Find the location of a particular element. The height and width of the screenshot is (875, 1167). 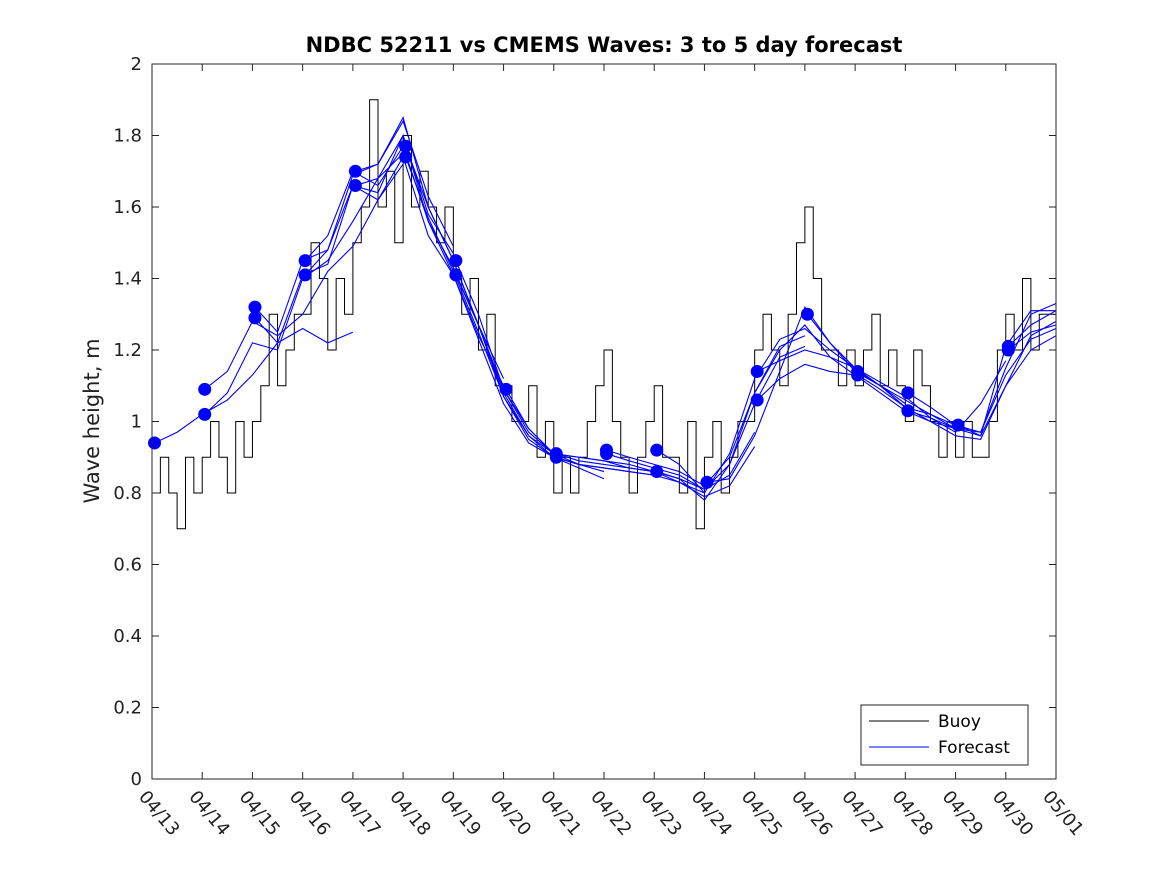

x-tick-label: 04/15 is located at coordinates (259, 813).